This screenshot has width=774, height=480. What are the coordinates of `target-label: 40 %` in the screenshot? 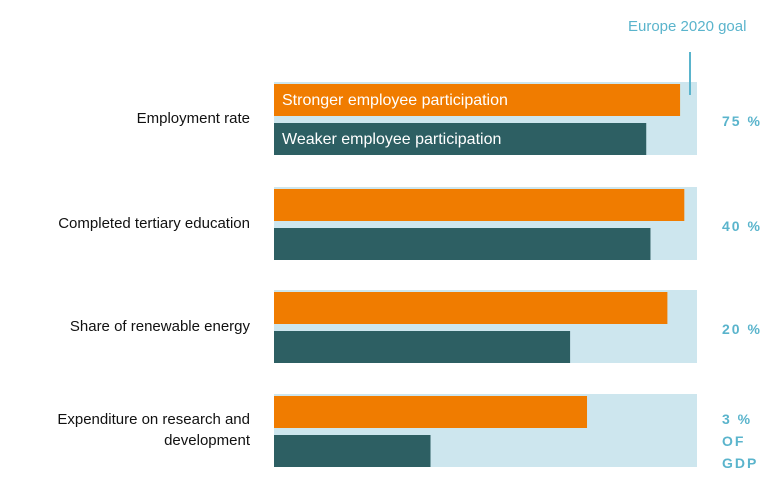 It's located at (742, 226).